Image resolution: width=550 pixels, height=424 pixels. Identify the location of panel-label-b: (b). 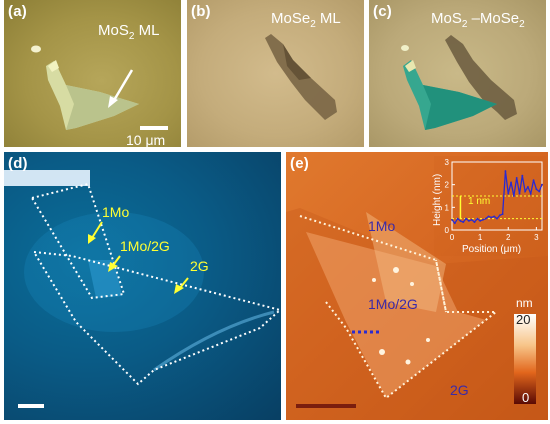
(201, 11).